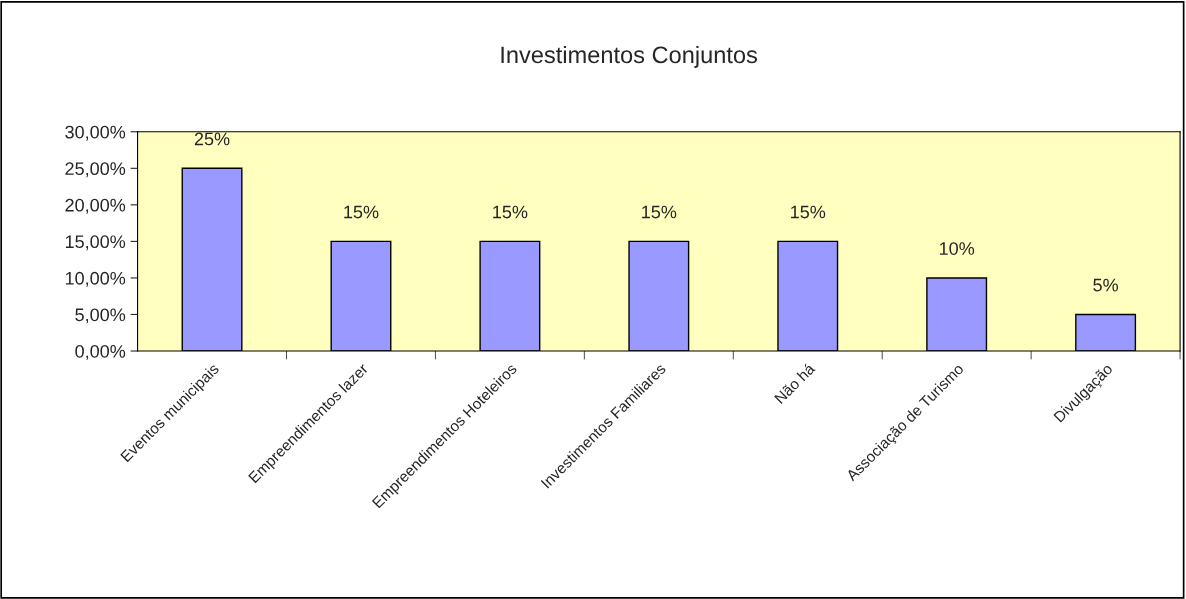 The width and height of the screenshot is (1186, 599). Describe the element at coordinates (794, 383) in the screenshot. I see `x-tick-label: Não há` at that location.